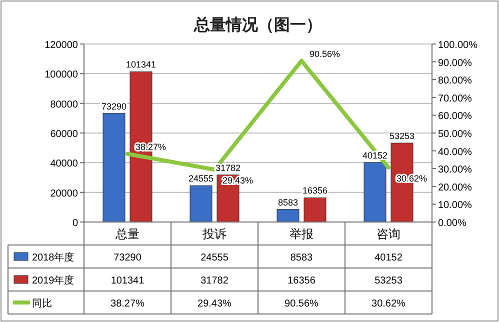 The width and height of the screenshot is (499, 322). What do you see at coordinates (455, 152) in the screenshot?
I see `y2-tick-label: 40.00%` at bounding box center [455, 152].